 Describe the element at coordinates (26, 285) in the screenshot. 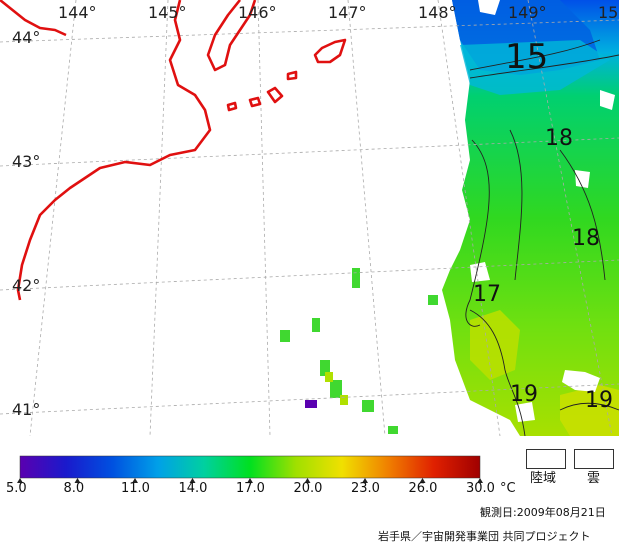

I see `lat-label-42: 42°` at that location.